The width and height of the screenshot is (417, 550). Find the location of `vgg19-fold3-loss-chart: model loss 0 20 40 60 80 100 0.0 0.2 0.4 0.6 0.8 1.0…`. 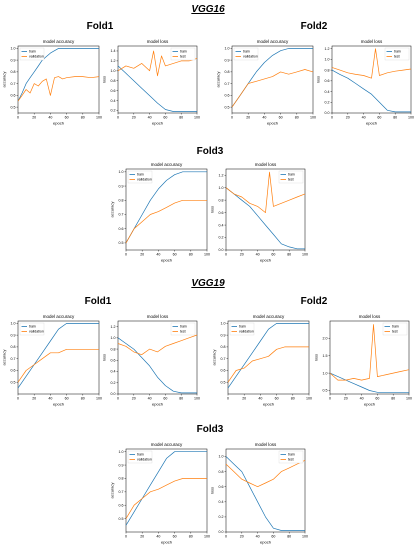

vgg19-fold3-loss-chart: model loss 0 20 40 60 80 100 0.0 0.2 0.4 0.6 0.8 1.0… is located at coordinates (259, 493).